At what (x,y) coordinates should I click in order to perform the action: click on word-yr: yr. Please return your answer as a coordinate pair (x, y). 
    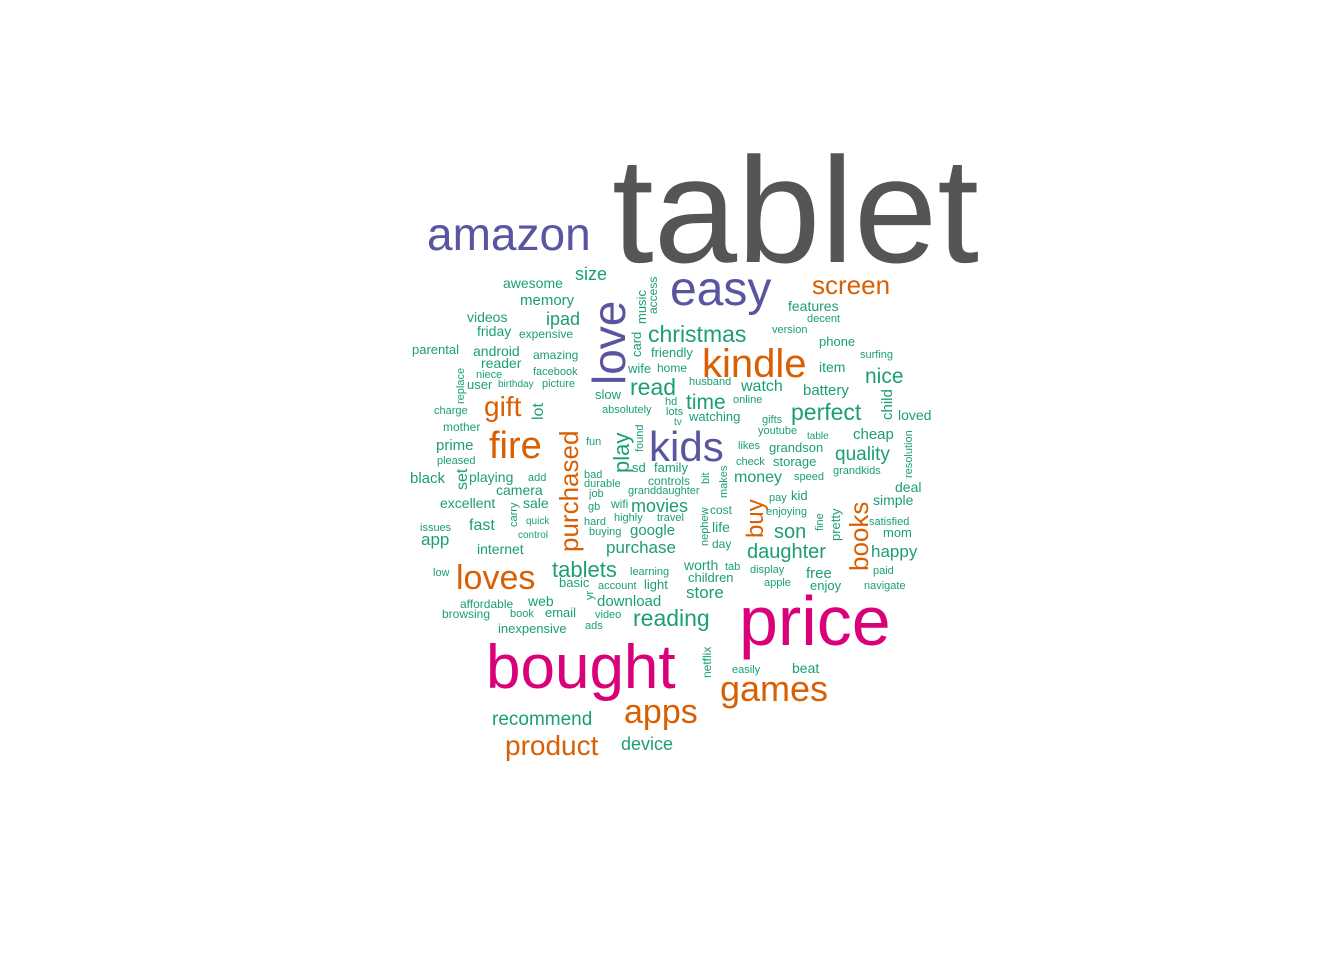
    Looking at the image, I should click on (590, 596).